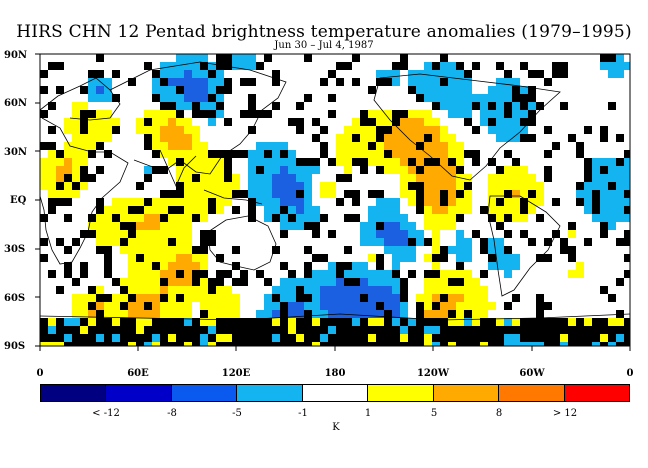 The height and width of the screenshot is (468, 648). What do you see at coordinates (524, 246) in the screenshot?
I see `coastline-south-america` at bounding box center [524, 246].